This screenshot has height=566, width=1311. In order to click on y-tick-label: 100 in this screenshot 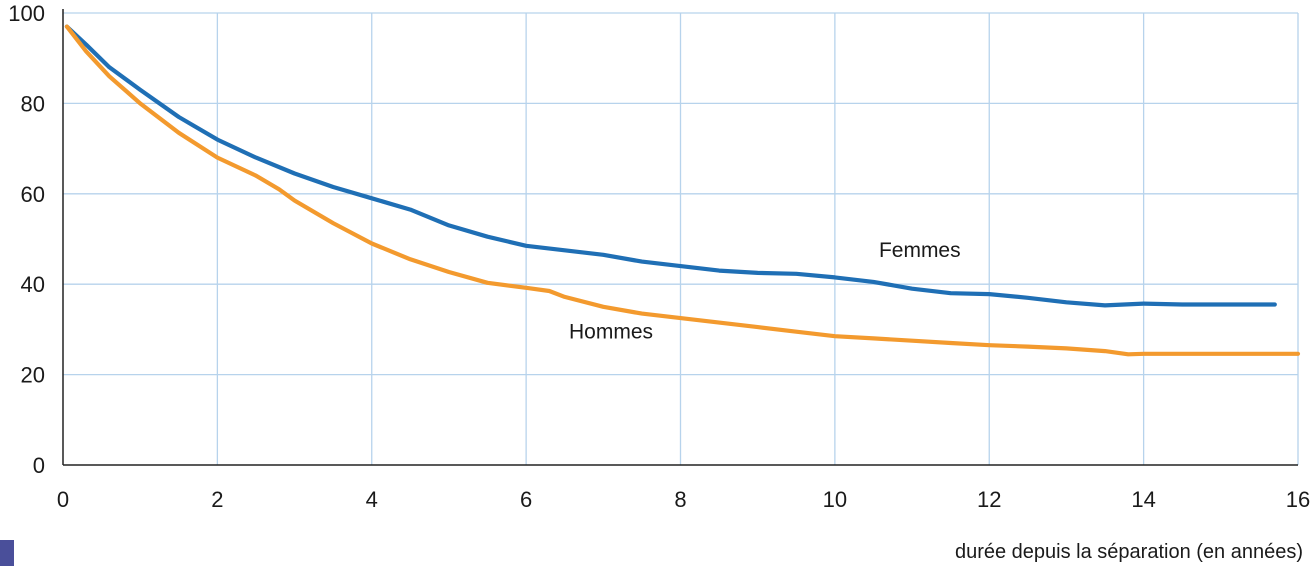, I will do `click(26, 13)`.